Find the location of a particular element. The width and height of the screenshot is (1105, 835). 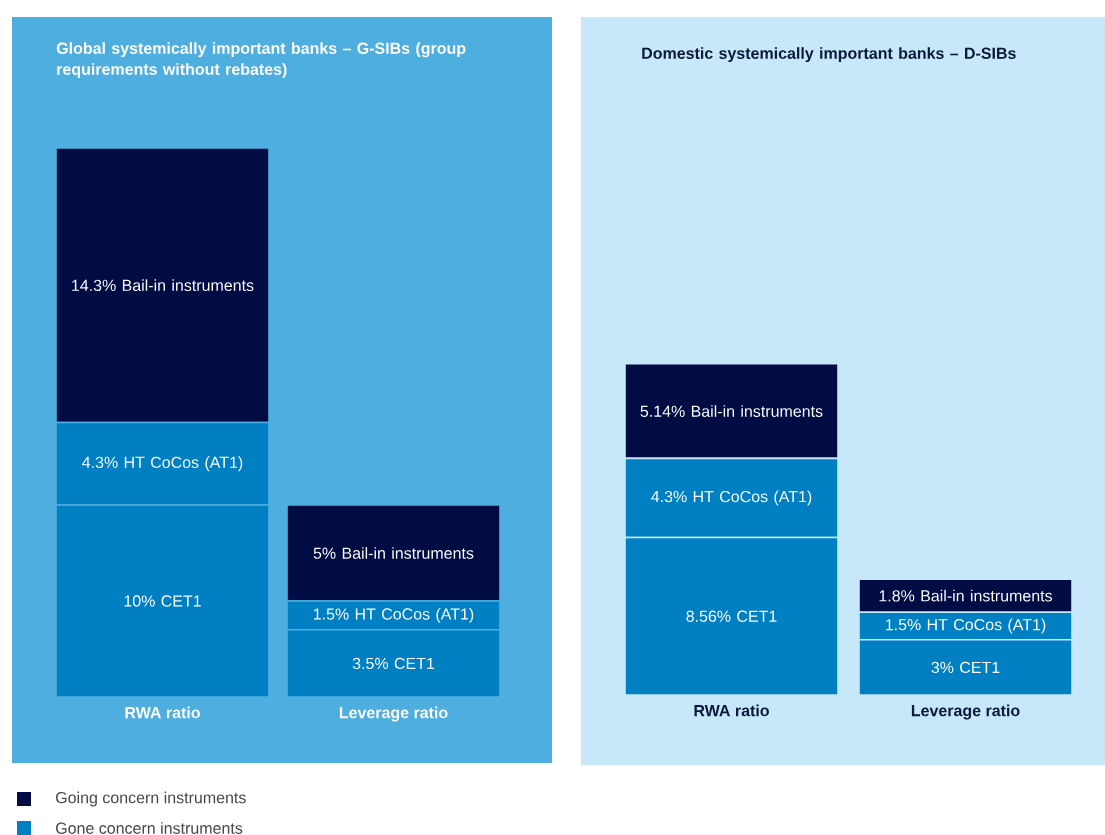

data-label: 3% CET1 is located at coordinates (965, 667).